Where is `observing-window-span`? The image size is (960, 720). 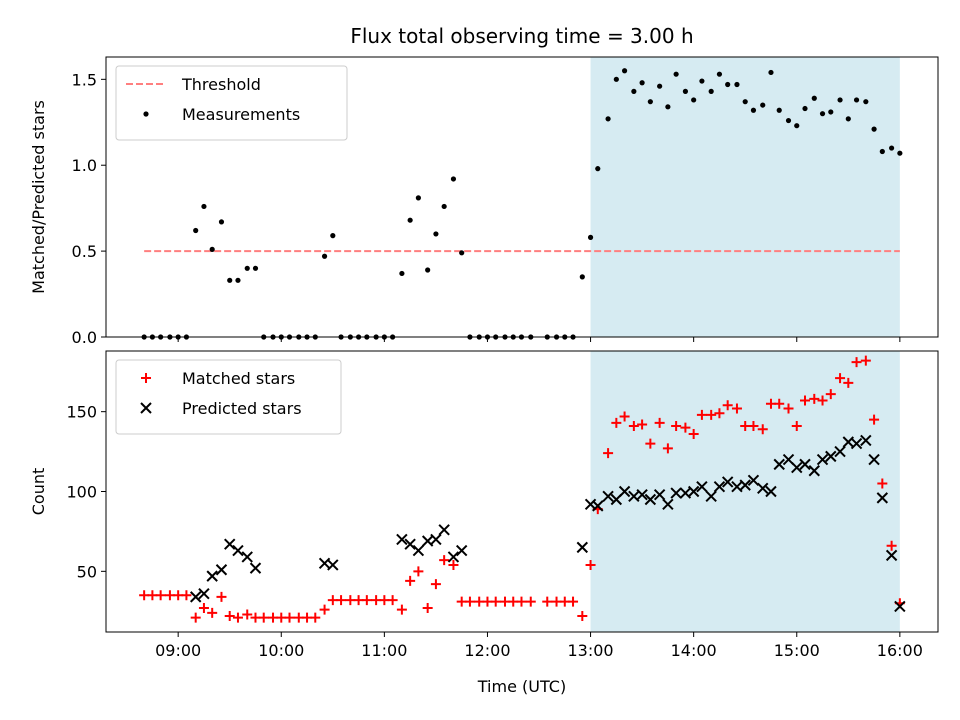 observing-window-span is located at coordinates (745, 197).